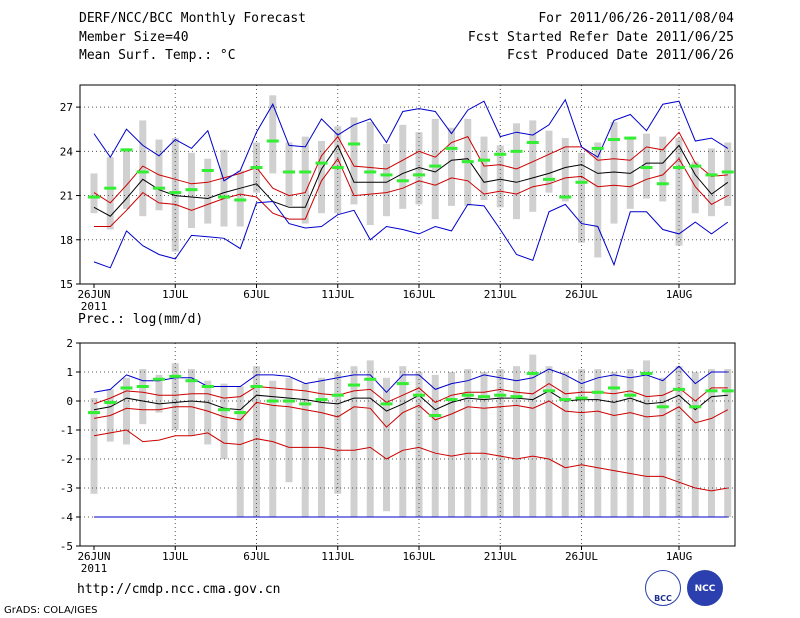 The image size is (800, 618). I want to click on prec-x-tick-label: 16JUL, so click(418, 556).